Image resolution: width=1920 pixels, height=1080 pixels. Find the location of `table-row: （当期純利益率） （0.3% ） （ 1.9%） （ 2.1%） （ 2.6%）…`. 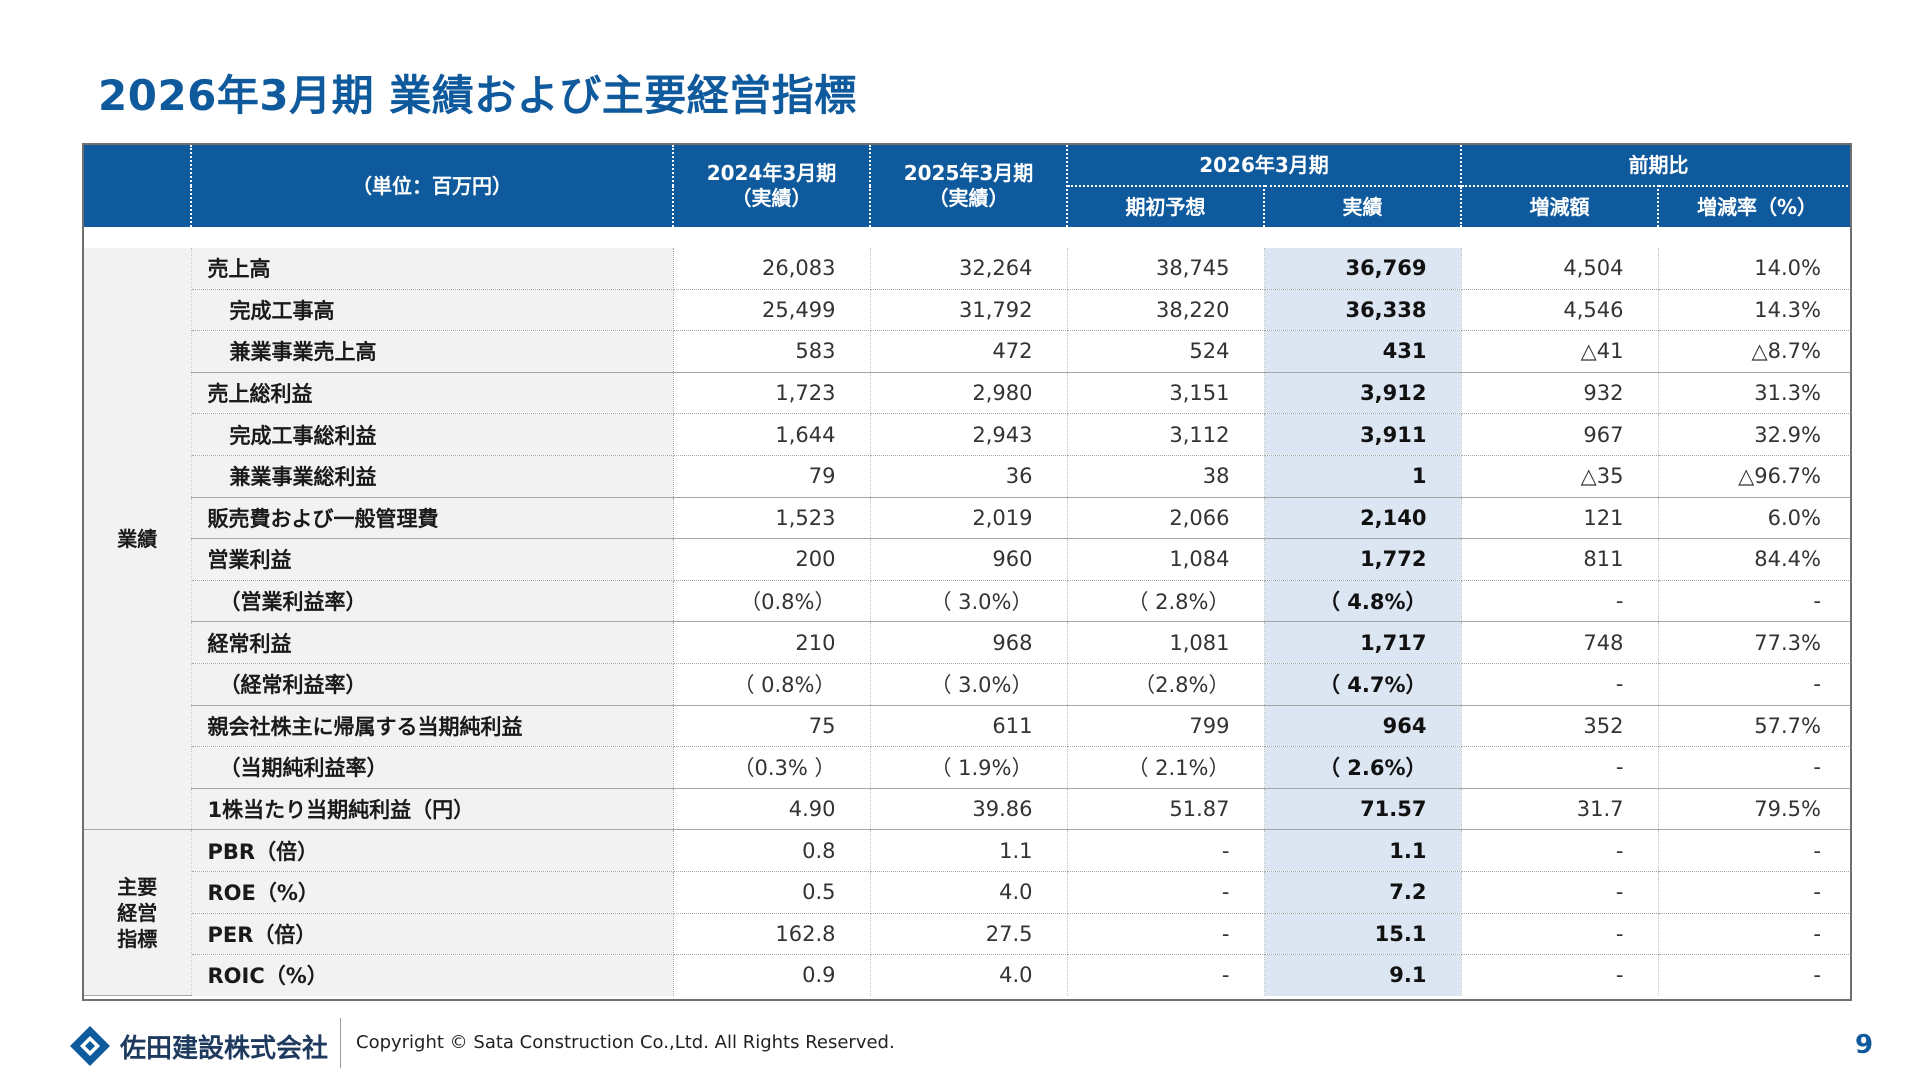

table-row: （当期純利益率） （0.3% ） （ 1.9%） （ 2.1%） （ 2.6%）… is located at coordinates (967, 767).